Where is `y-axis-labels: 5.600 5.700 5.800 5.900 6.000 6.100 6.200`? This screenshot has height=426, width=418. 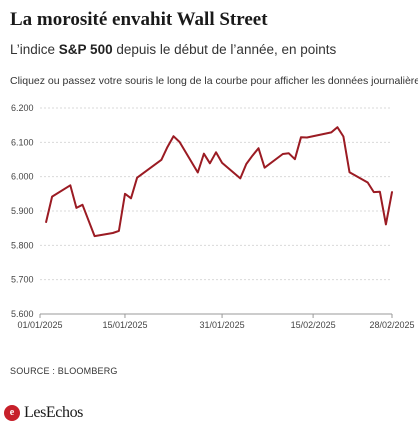 y-axis-labels: 5.600 5.700 5.800 5.900 6.000 6.100 6.200 is located at coordinates (22, 211).